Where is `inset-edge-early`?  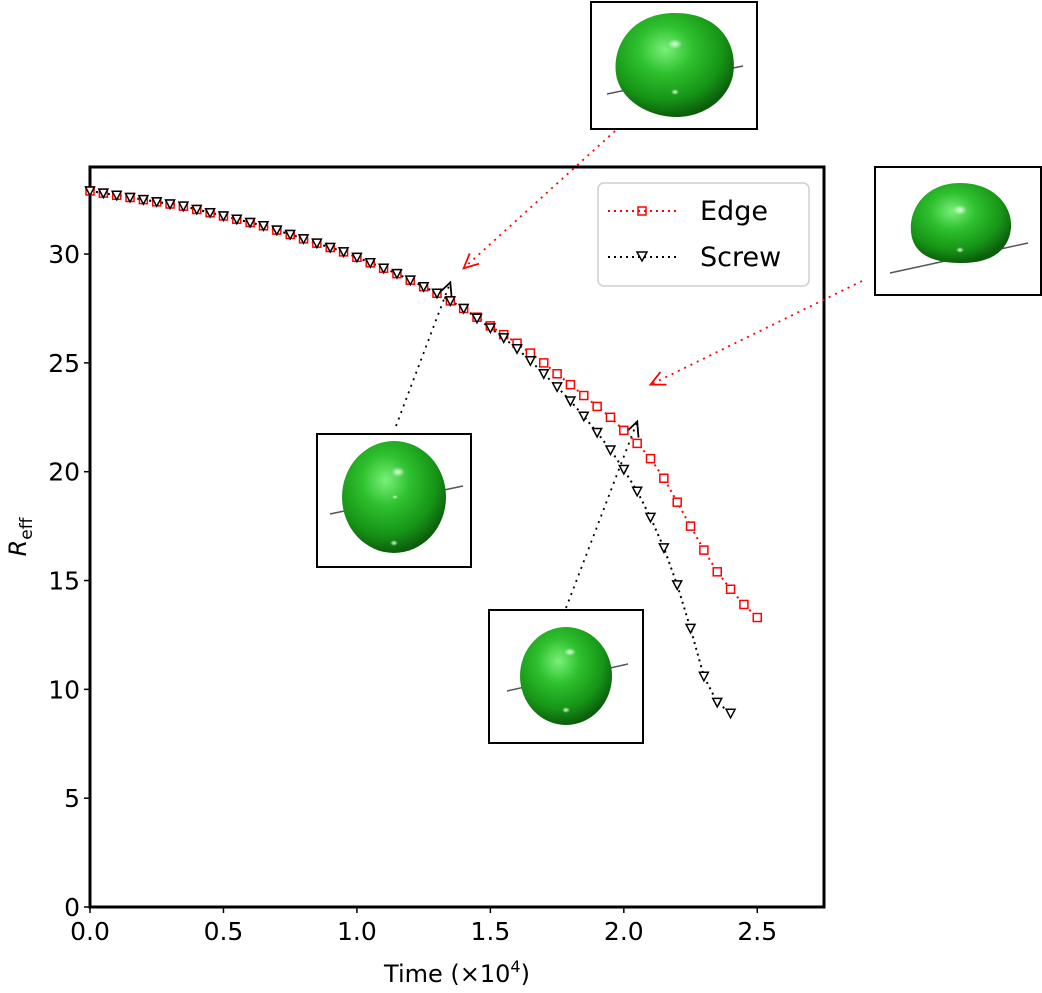 inset-edge-early is located at coordinates (674, 65).